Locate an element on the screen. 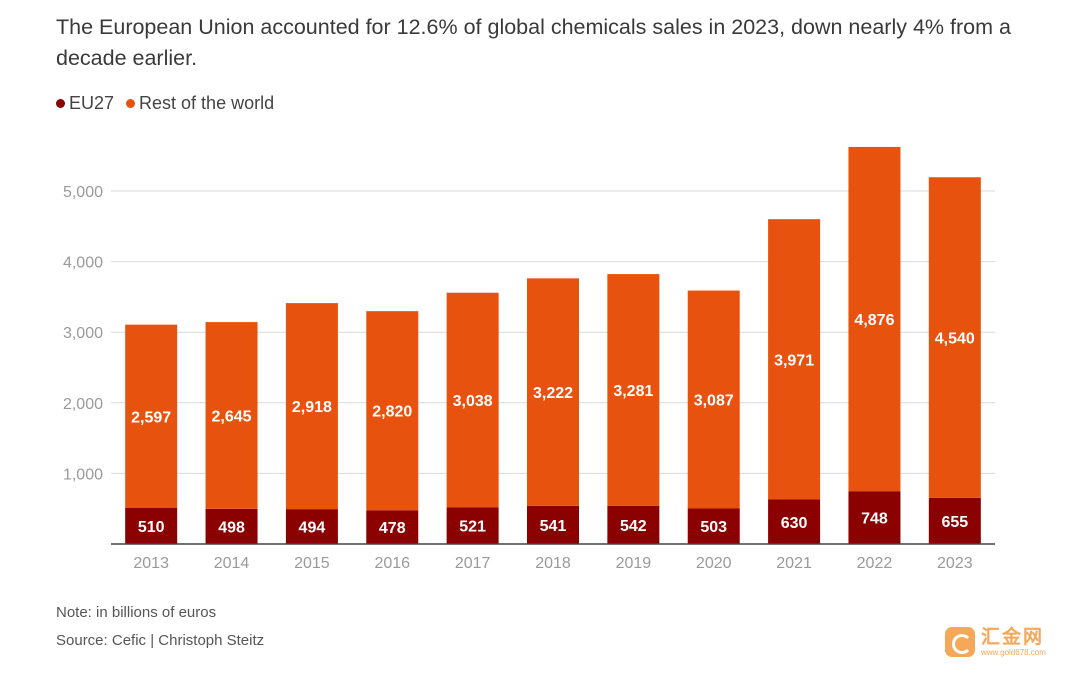  x-tick-label: 2018 is located at coordinates (553, 563).